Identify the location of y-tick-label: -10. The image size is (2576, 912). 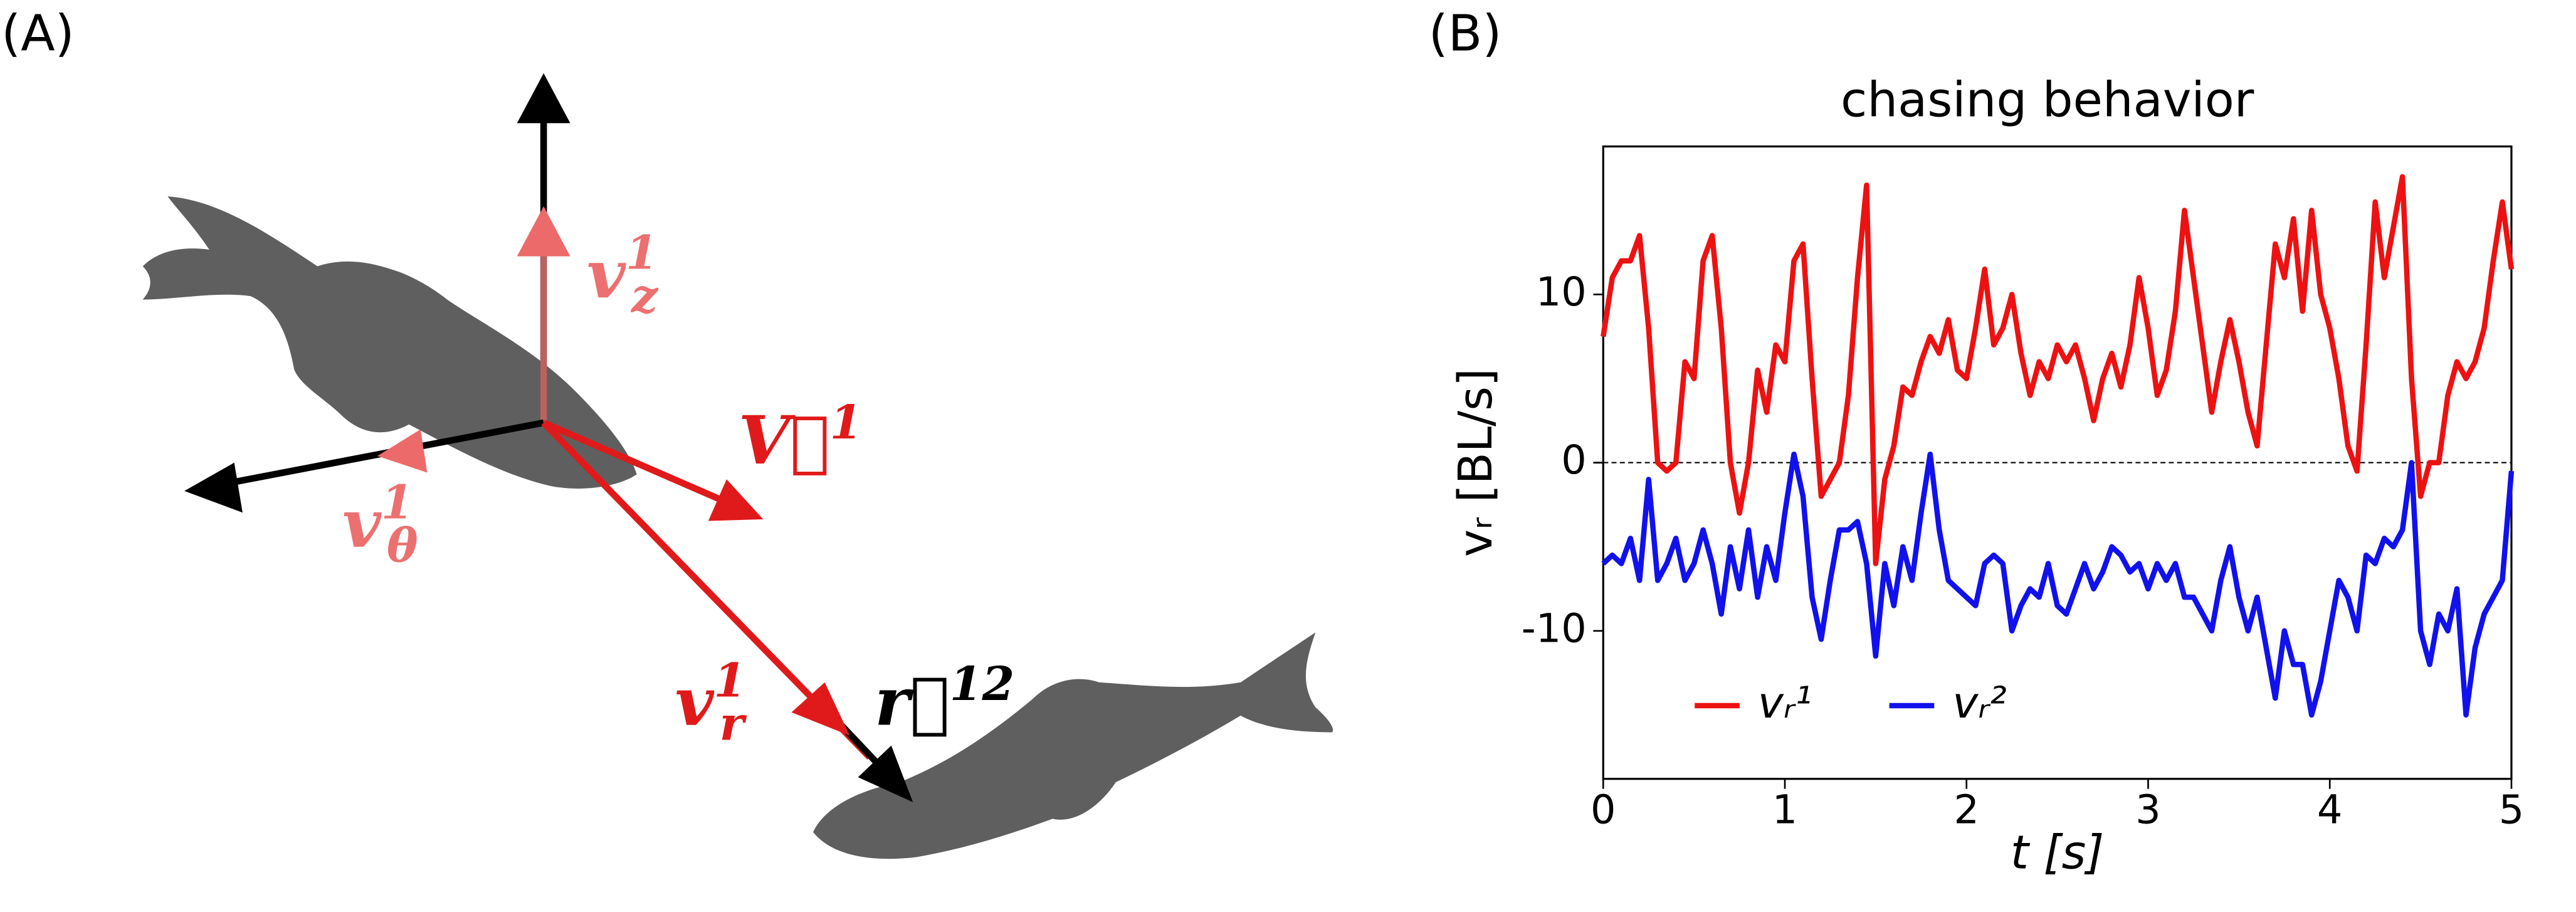
(1554, 628).